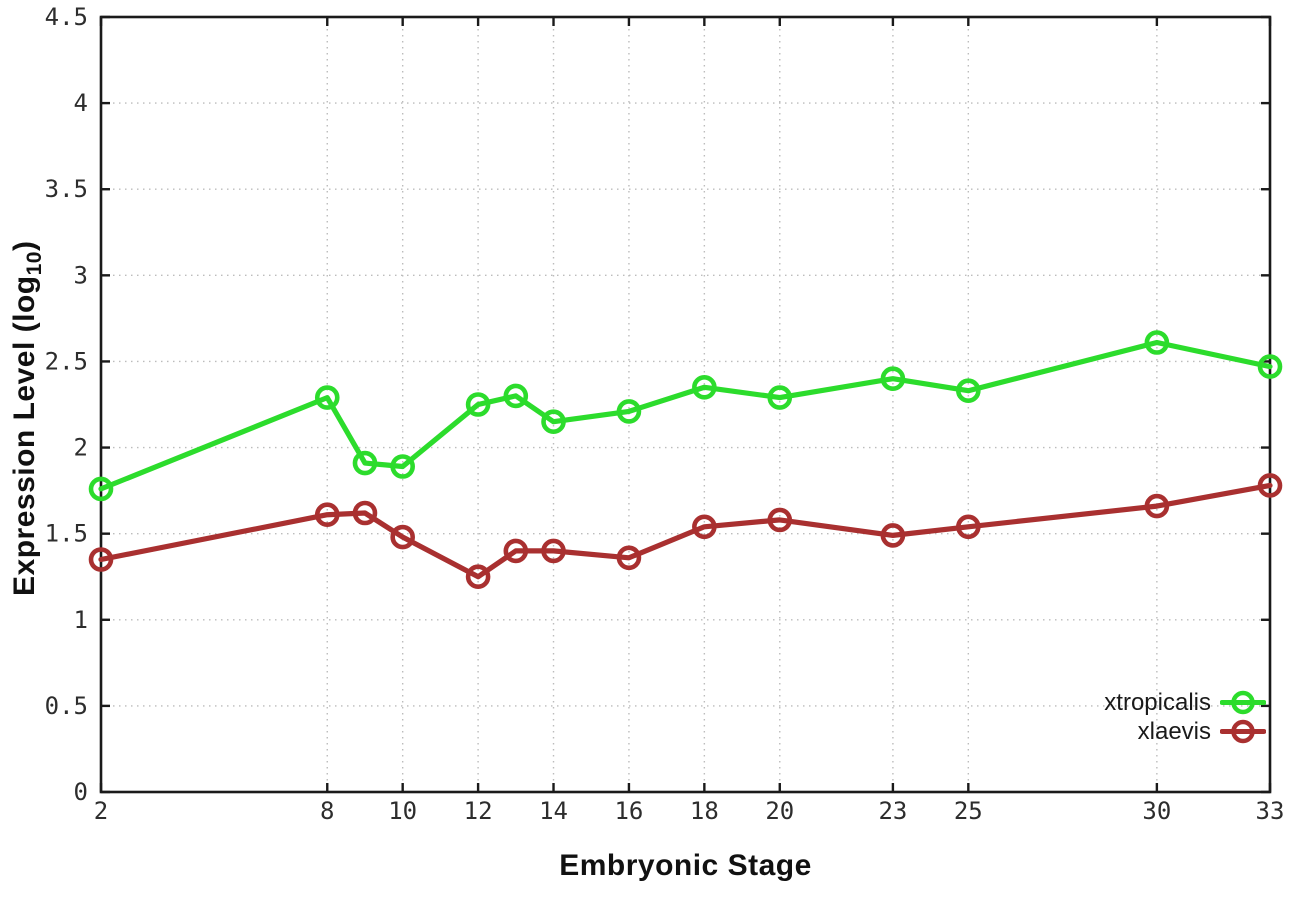  What do you see at coordinates (101, 811) in the screenshot?
I see `x-tick-label: 2` at bounding box center [101, 811].